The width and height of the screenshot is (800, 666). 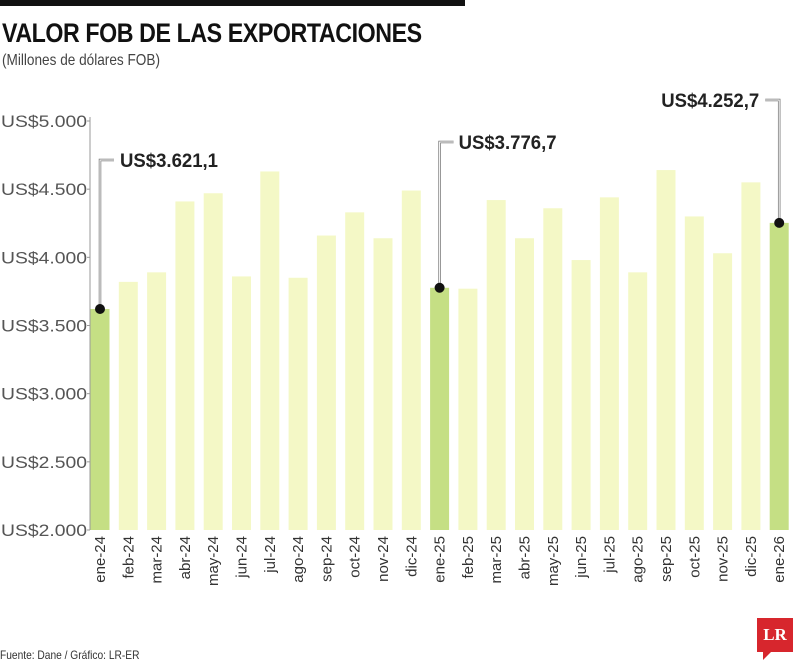 What do you see at coordinates (326, 559) in the screenshot?
I see `x-tick-label: sep-24` at bounding box center [326, 559].